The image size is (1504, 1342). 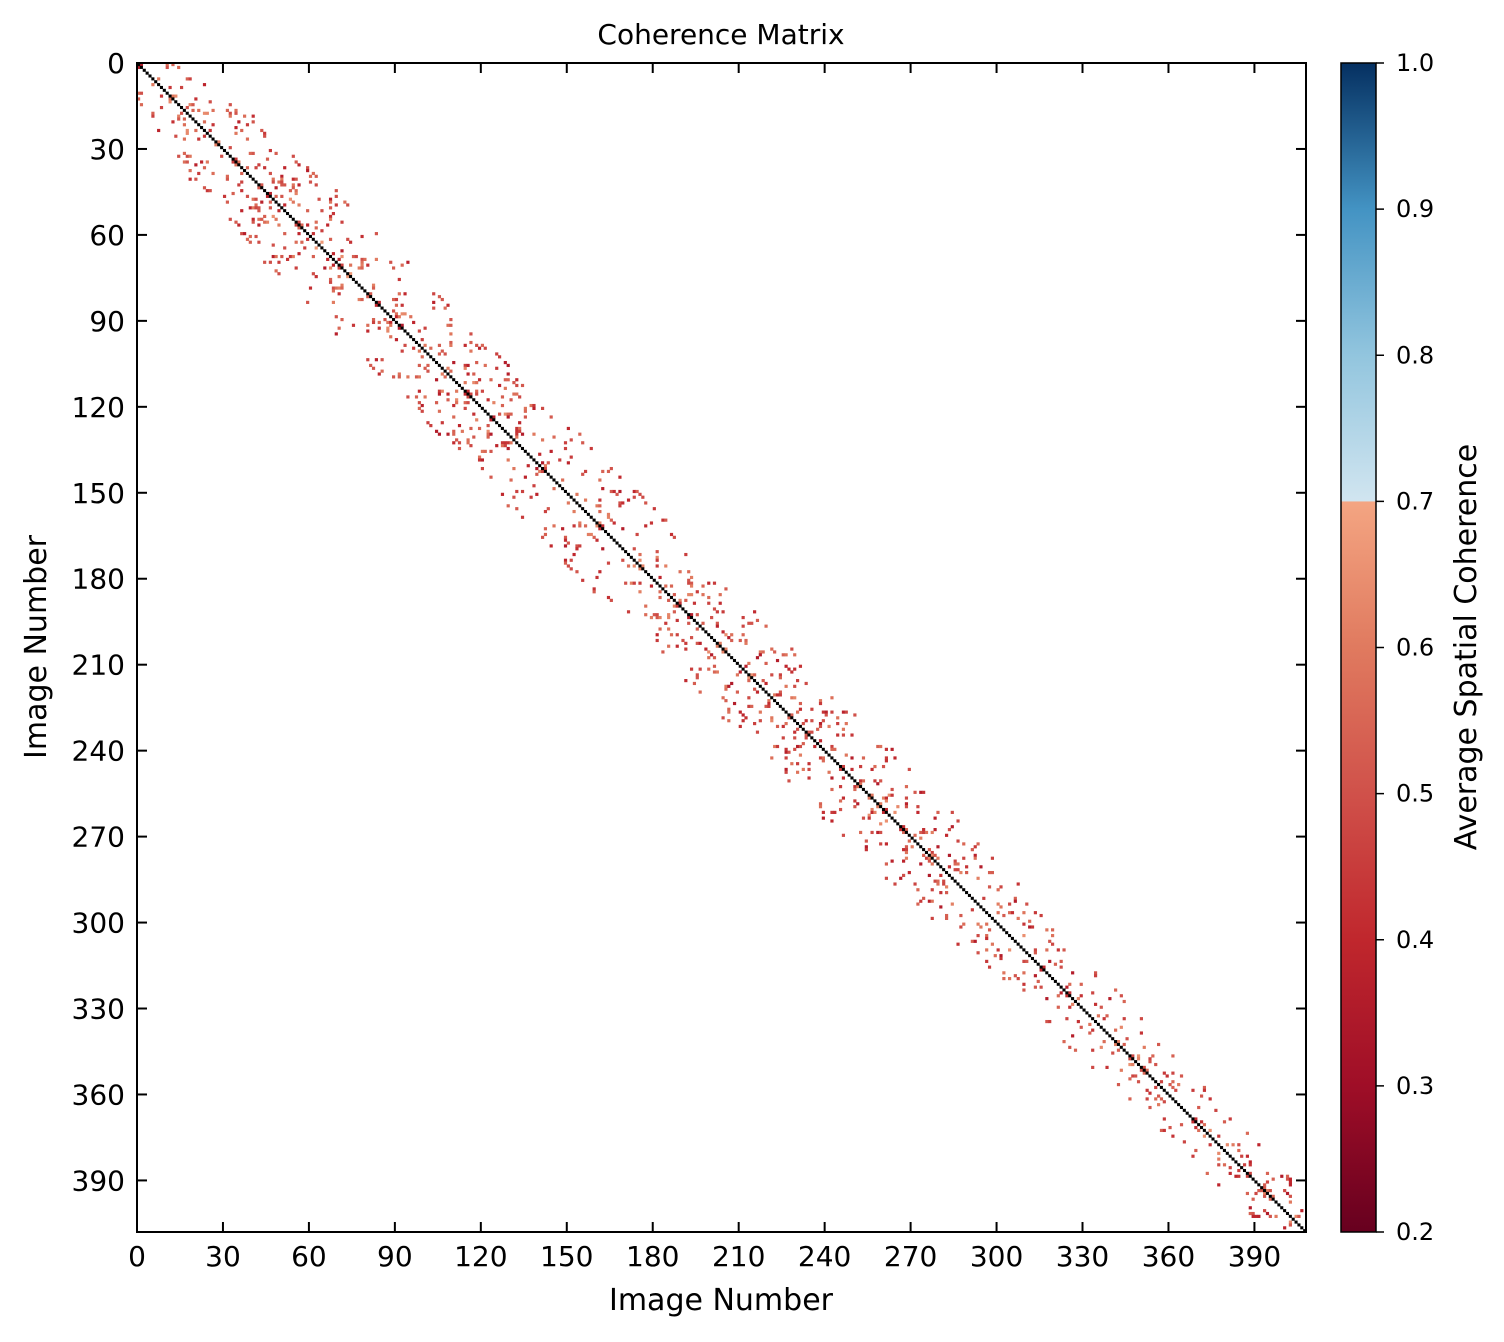 I want to click on y-tick-label: 60, so click(x=107, y=235).